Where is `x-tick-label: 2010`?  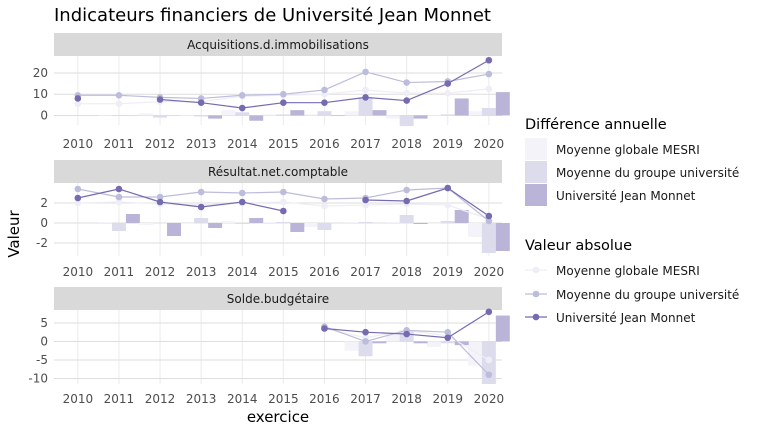
x-tick-label: 2010 is located at coordinates (78, 272).